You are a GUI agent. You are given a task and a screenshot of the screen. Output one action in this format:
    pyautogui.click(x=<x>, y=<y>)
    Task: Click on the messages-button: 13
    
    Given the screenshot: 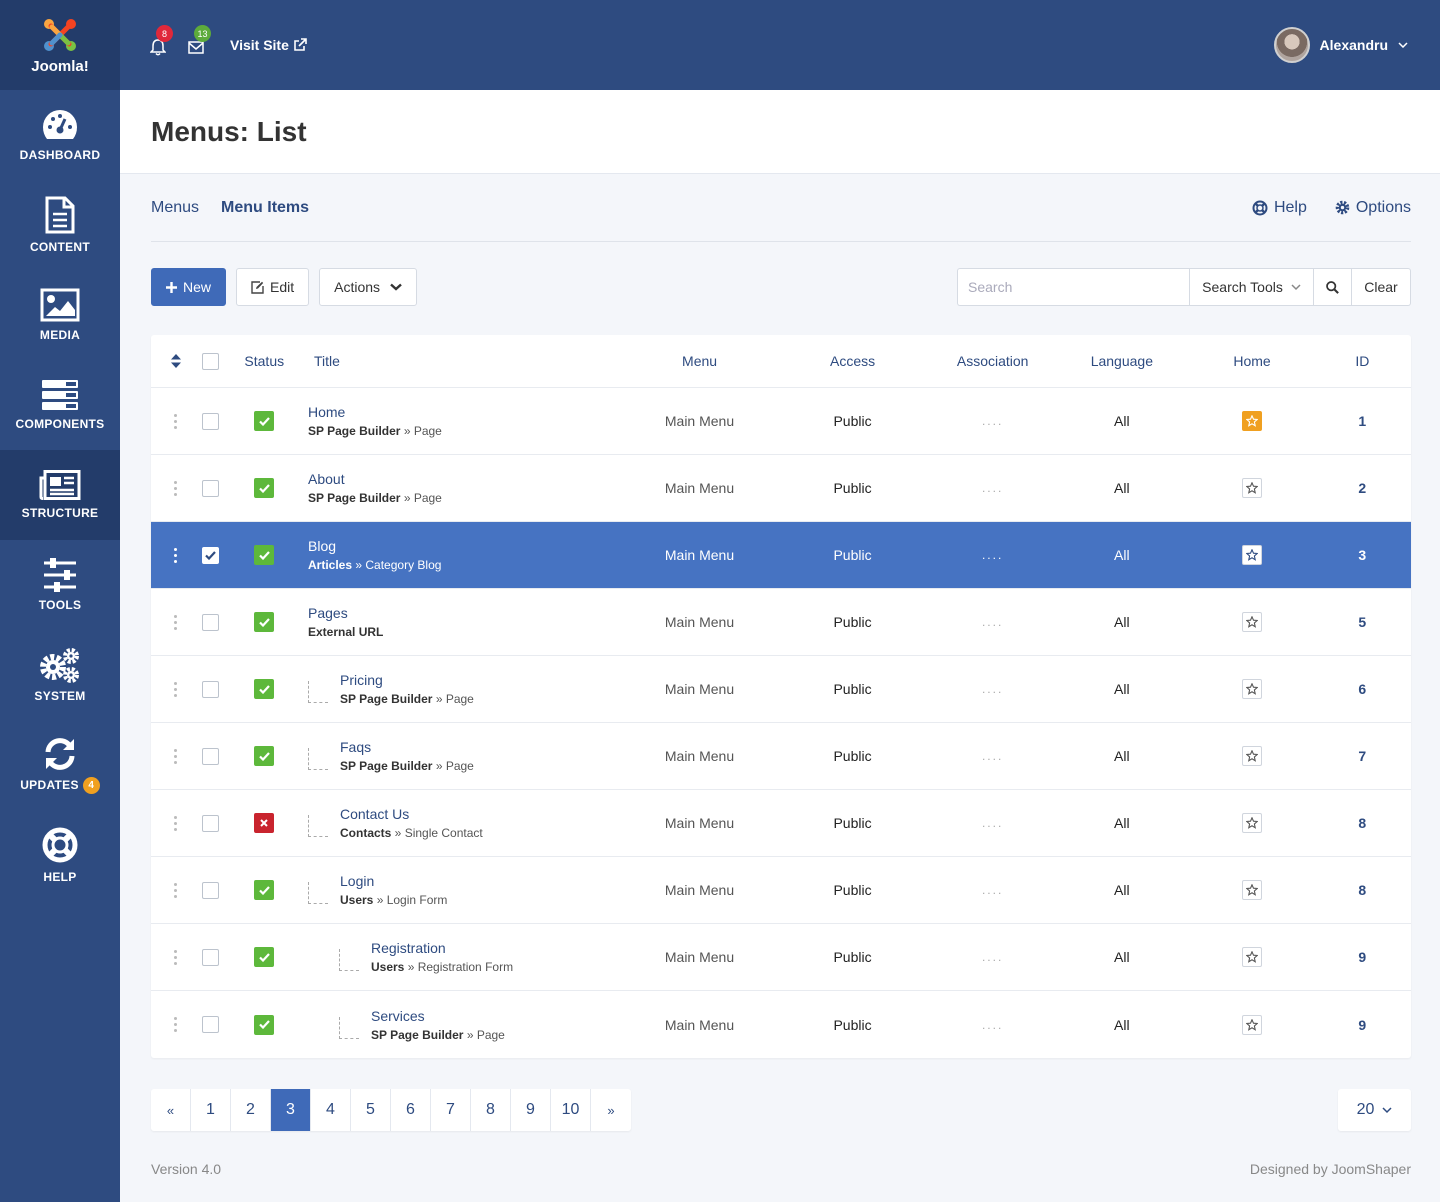 What is the action you would take?
    pyautogui.click(x=199, y=40)
    